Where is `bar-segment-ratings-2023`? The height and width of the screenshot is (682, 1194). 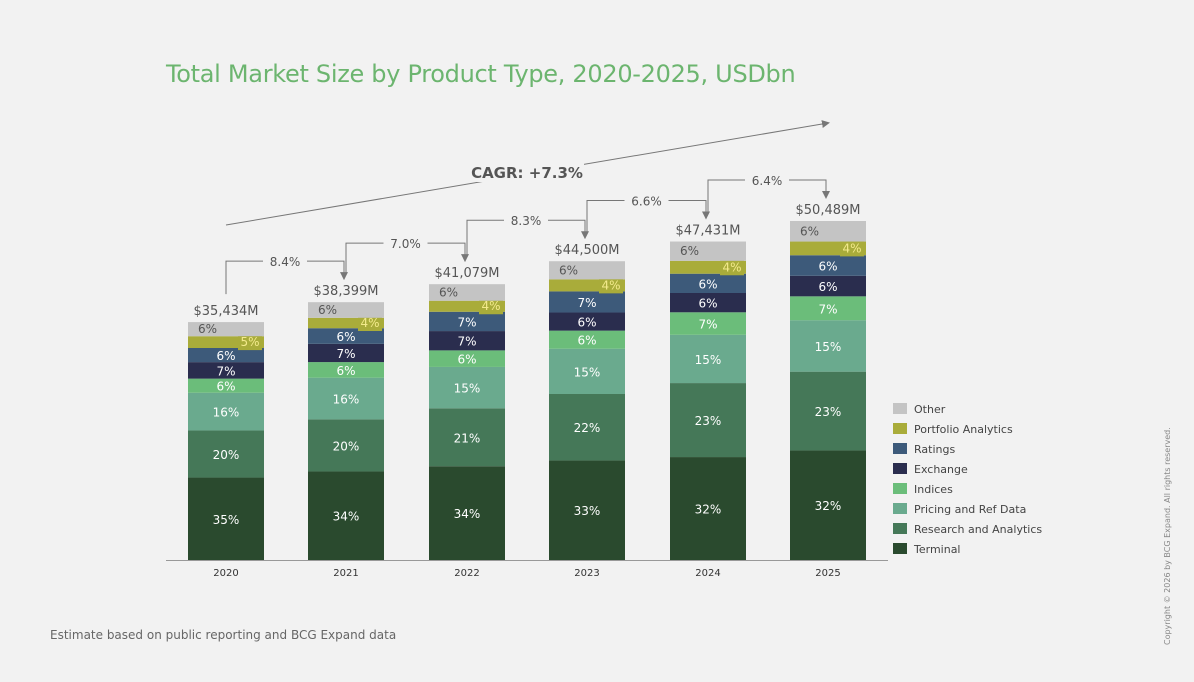 bar-segment-ratings-2023 is located at coordinates (587, 302).